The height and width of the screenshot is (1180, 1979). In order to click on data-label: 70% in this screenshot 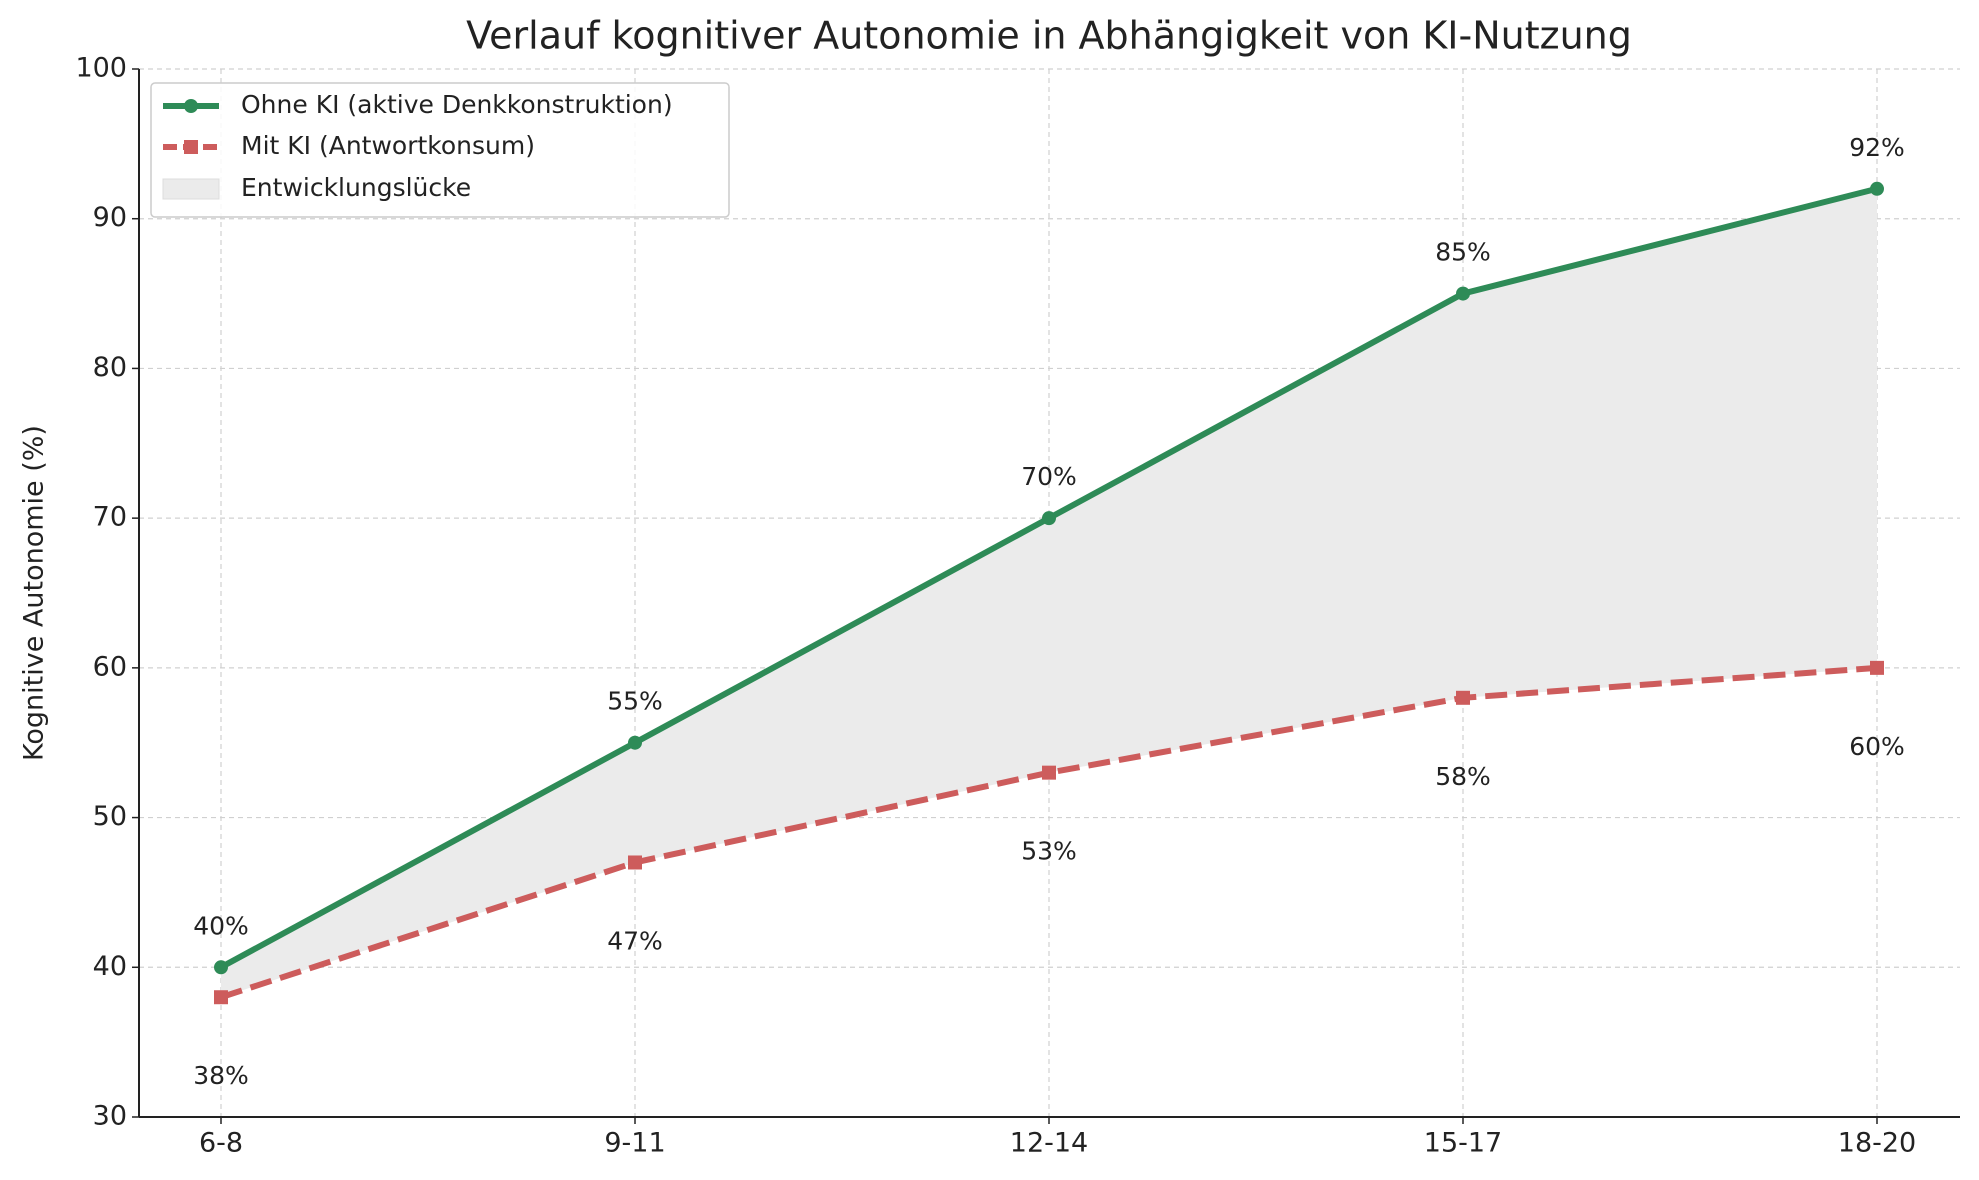, I will do `click(1049, 476)`.